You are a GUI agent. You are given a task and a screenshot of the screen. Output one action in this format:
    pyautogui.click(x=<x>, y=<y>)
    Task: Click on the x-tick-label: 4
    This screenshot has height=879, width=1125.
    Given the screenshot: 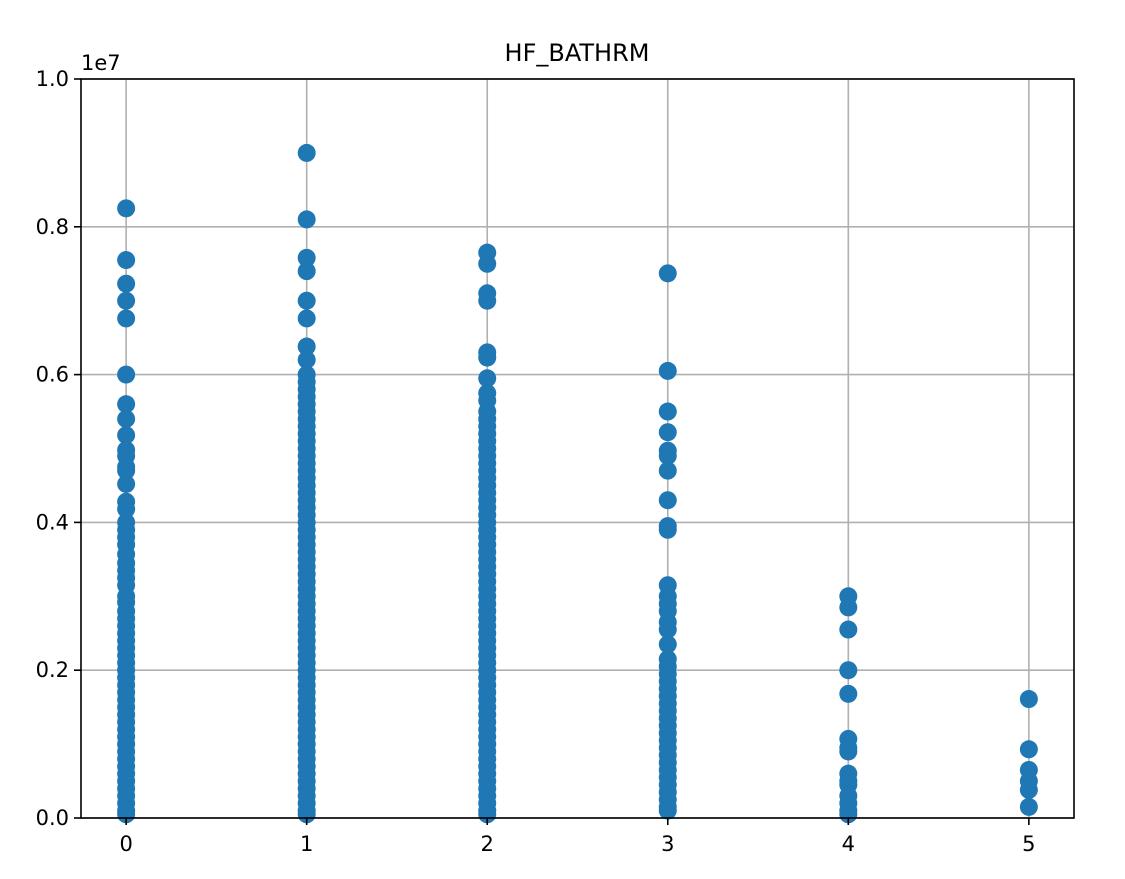 What is the action you would take?
    pyautogui.click(x=848, y=844)
    